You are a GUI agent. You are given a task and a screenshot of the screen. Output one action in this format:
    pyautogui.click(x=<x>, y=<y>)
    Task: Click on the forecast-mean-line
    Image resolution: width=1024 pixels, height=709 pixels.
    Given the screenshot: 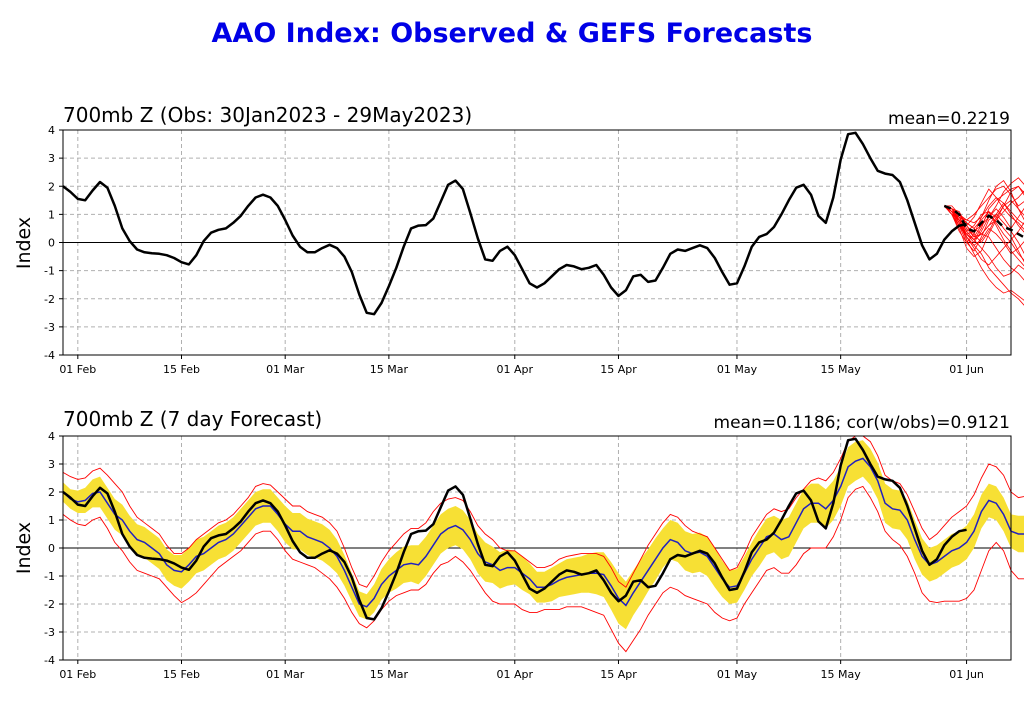 What is the action you would take?
    pyautogui.click(x=983, y=221)
    